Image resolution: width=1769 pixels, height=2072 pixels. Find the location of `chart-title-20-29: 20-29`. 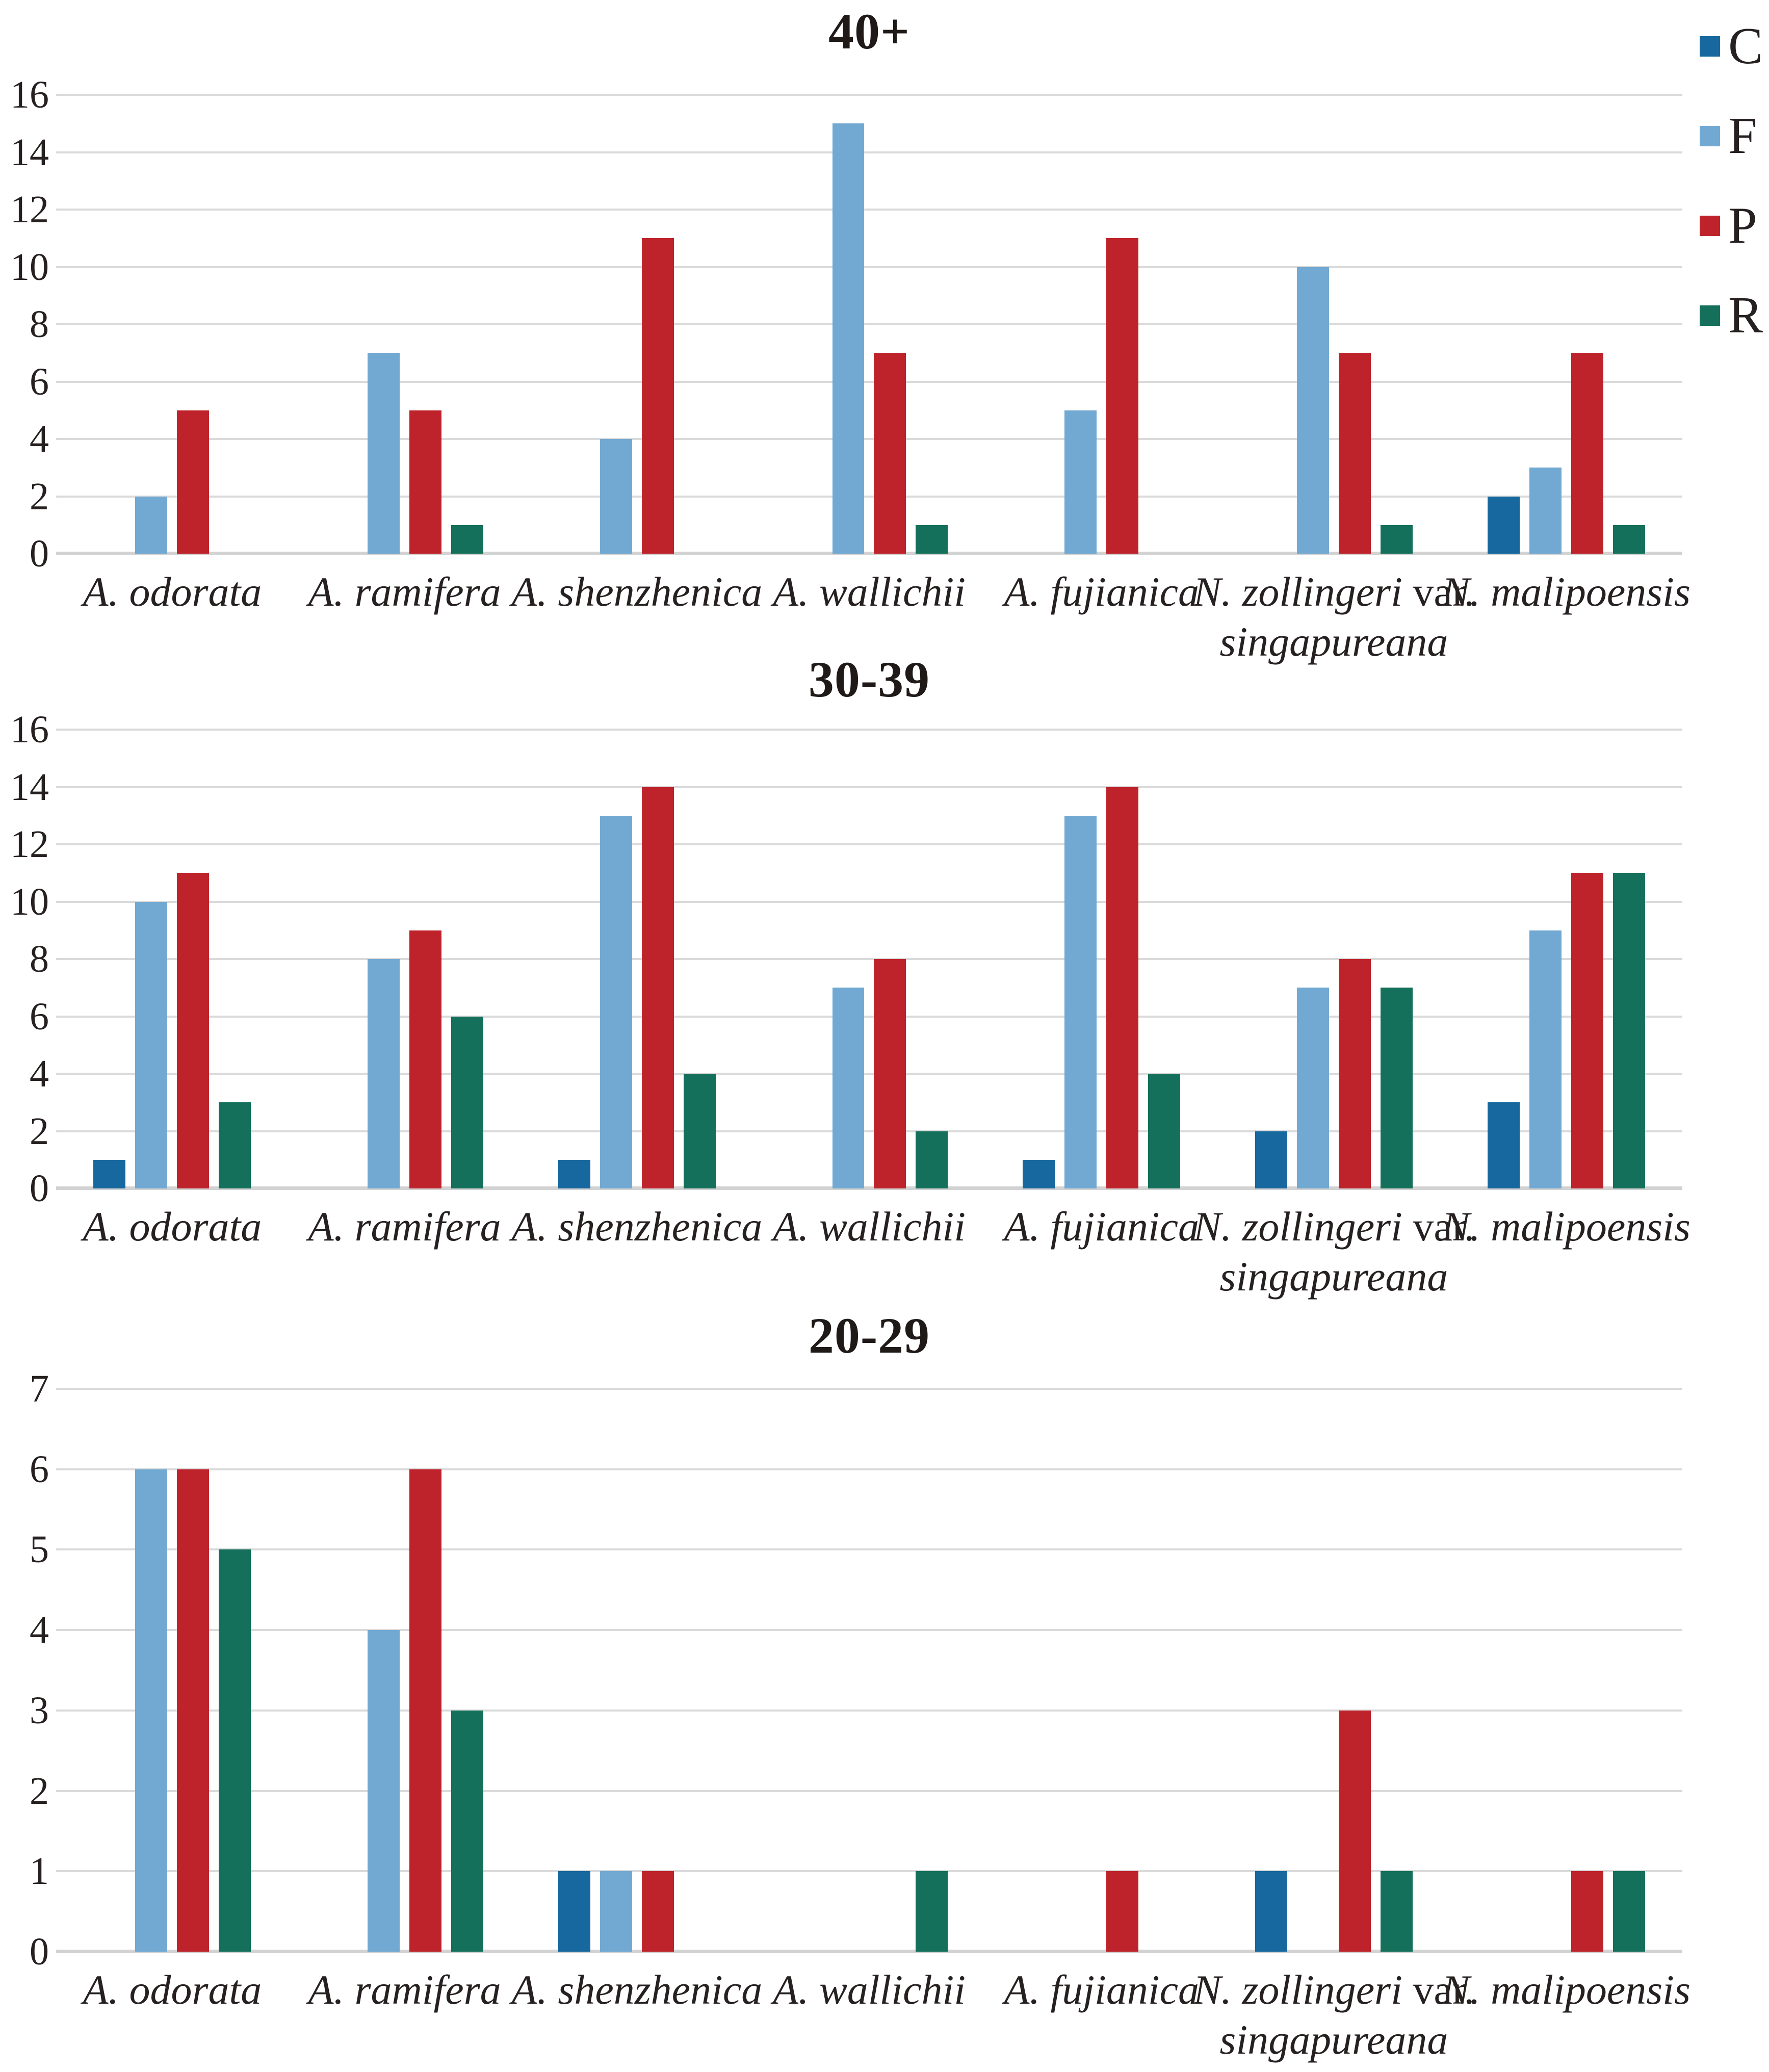

chart-title-20-29: 20-29 is located at coordinates (869, 1335).